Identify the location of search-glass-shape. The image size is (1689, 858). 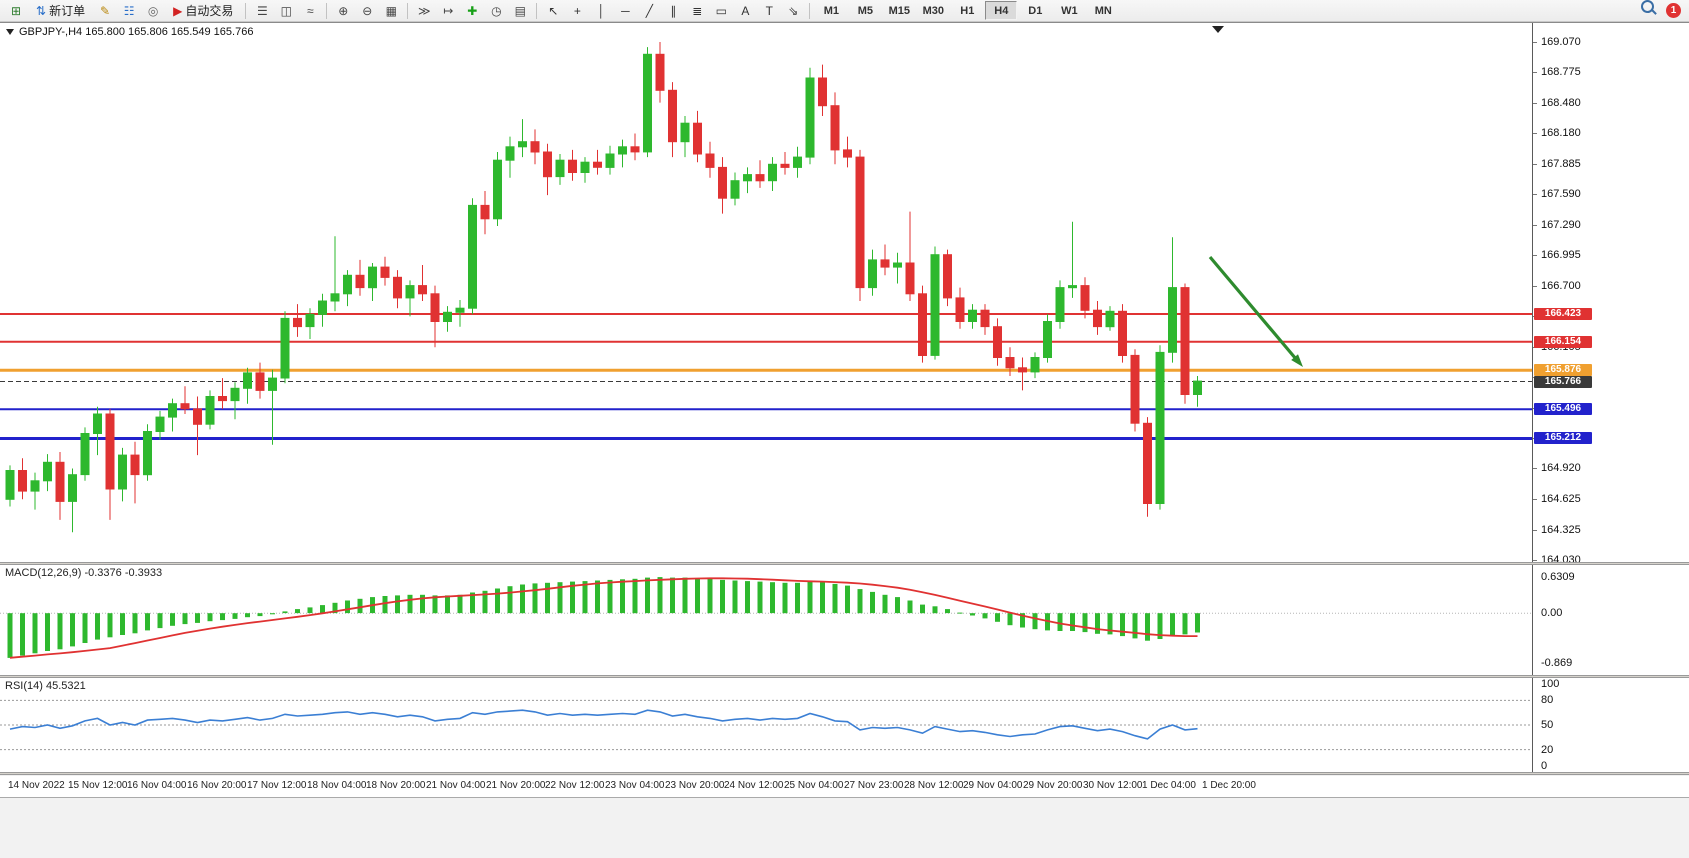
(1647, 6).